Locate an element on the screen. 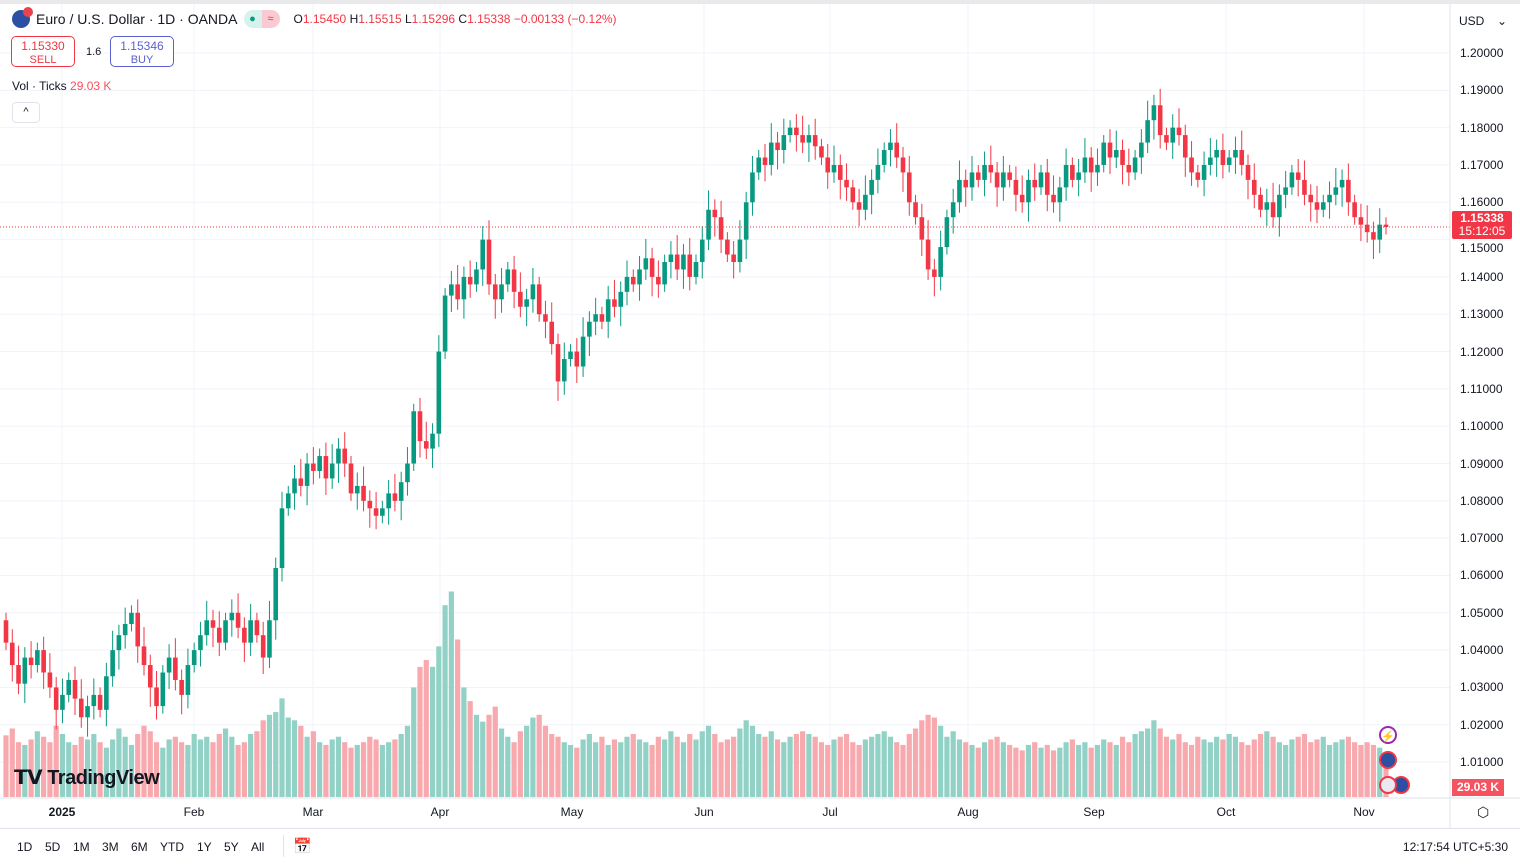  range-6m: 6M is located at coordinates (139, 847).